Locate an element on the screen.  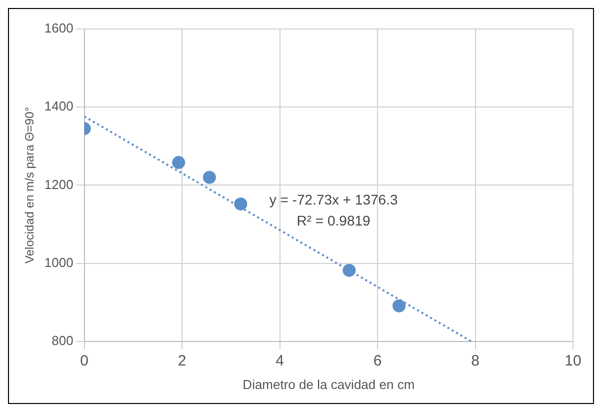
y-tick-label: 1000 is located at coordinates (59, 262).